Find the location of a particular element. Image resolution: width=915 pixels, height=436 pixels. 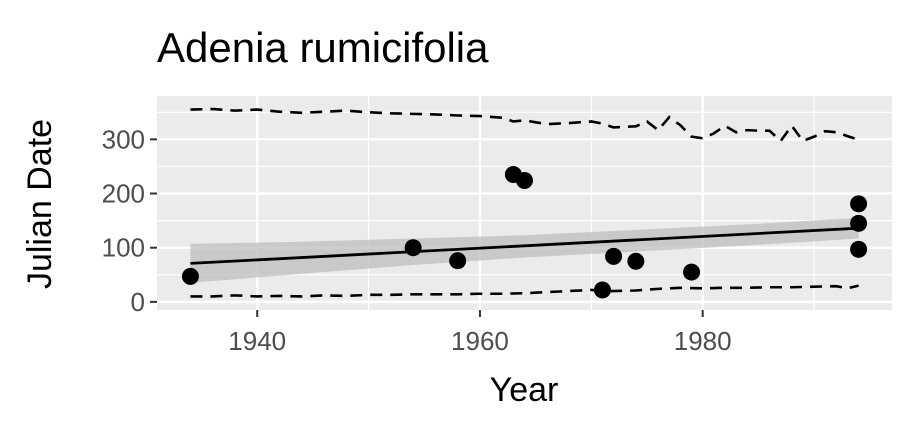

x-tick-label: 1940 is located at coordinates (257, 341).